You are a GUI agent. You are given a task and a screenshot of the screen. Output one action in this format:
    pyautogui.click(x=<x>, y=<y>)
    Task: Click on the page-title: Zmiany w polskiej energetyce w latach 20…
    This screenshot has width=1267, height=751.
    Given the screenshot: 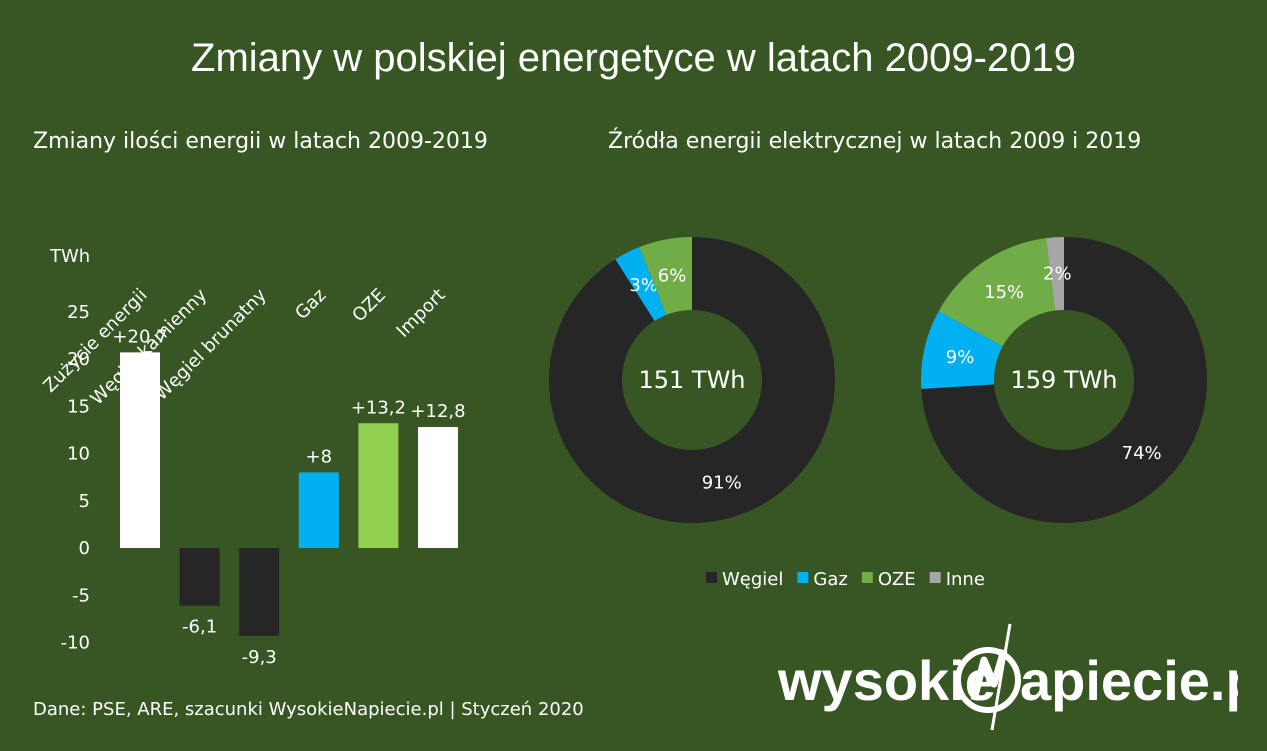 What is the action you would take?
    pyautogui.click(x=633, y=58)
    